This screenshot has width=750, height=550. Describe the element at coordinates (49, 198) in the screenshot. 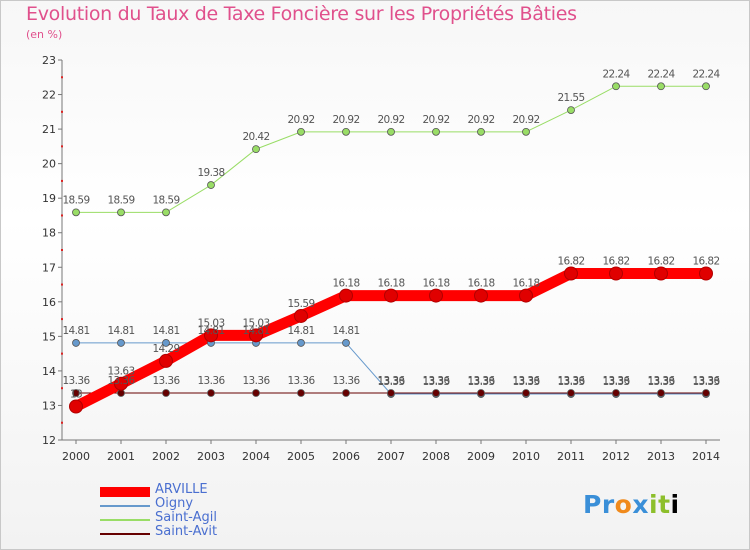

I see `y-tick-label: 19` at that location.